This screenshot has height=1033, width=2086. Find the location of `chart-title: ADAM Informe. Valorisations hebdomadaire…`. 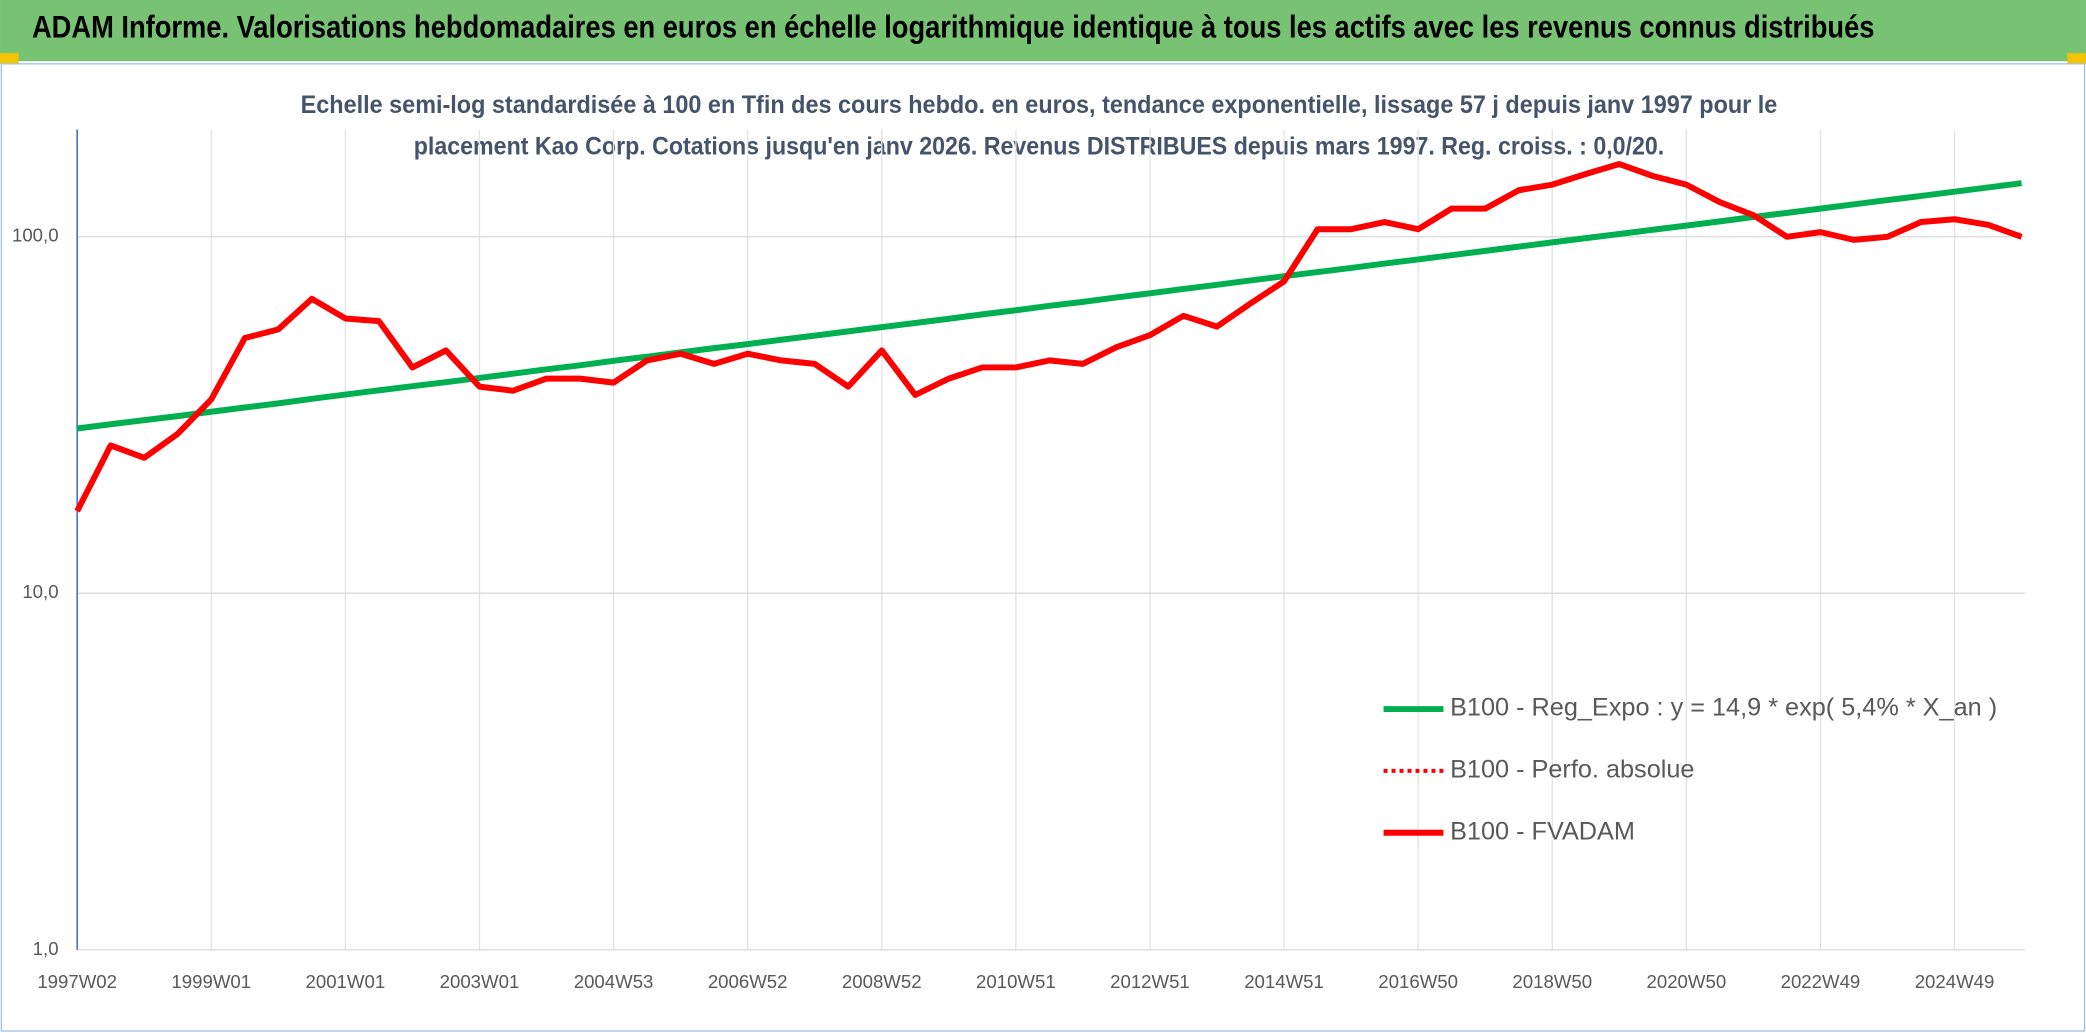

chart-title: ADAM Informe. Valorisations hebdomadaire… is located at coordinates (953, 27).